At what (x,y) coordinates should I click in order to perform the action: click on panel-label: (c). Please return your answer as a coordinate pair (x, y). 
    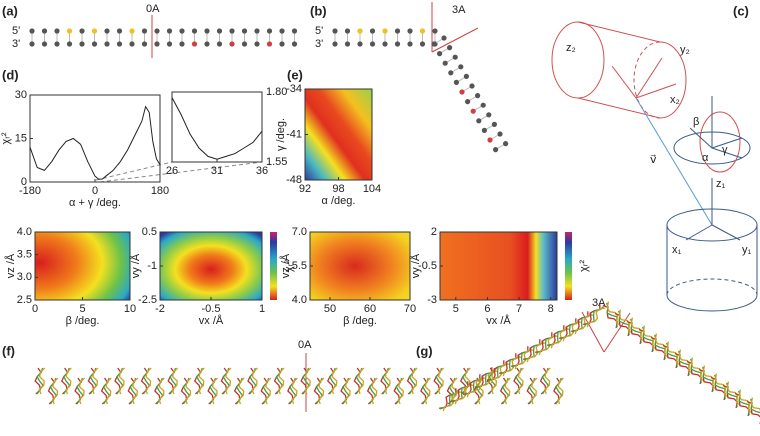
    Looking at the image, I should click on (741, 10).